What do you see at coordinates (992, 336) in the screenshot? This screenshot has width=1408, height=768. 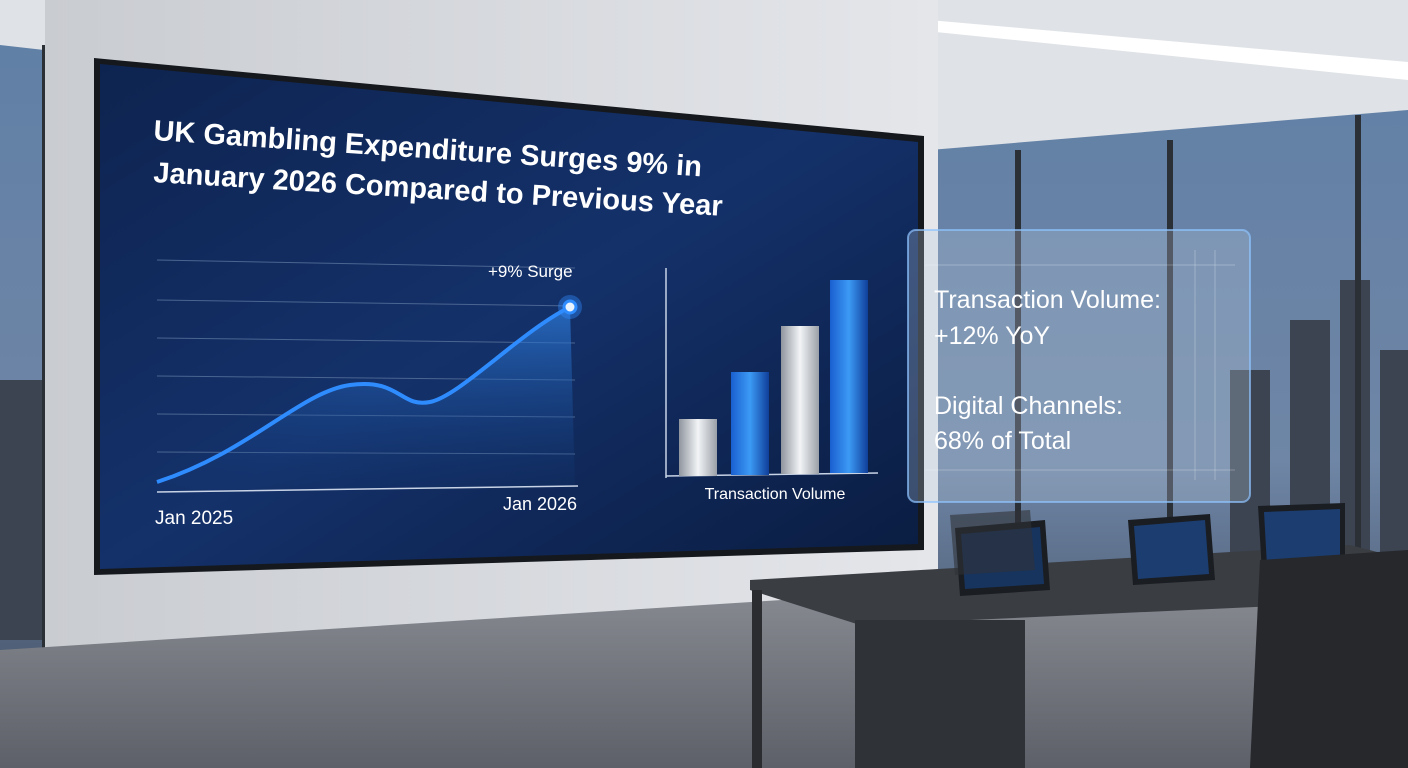 I see `panel-value: +12% YoY` at bounding box center [992, 336].